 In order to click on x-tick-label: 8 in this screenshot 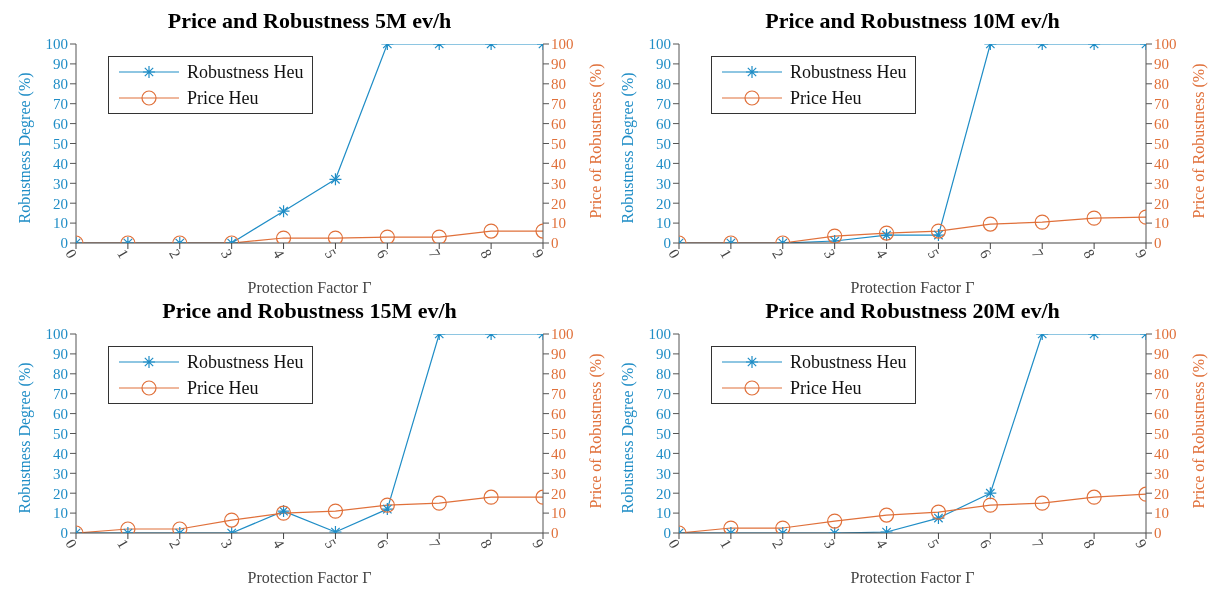, I will do `click(486, 544)`.